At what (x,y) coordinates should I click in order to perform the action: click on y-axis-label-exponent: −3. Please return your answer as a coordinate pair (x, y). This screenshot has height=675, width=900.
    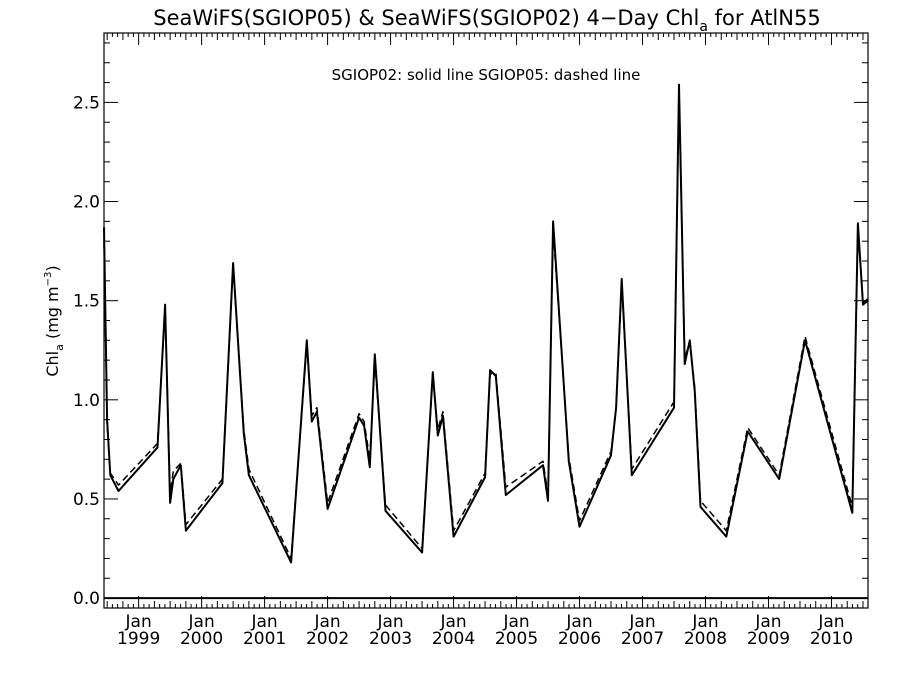
    Looking at the image, I should click on (48, 279).